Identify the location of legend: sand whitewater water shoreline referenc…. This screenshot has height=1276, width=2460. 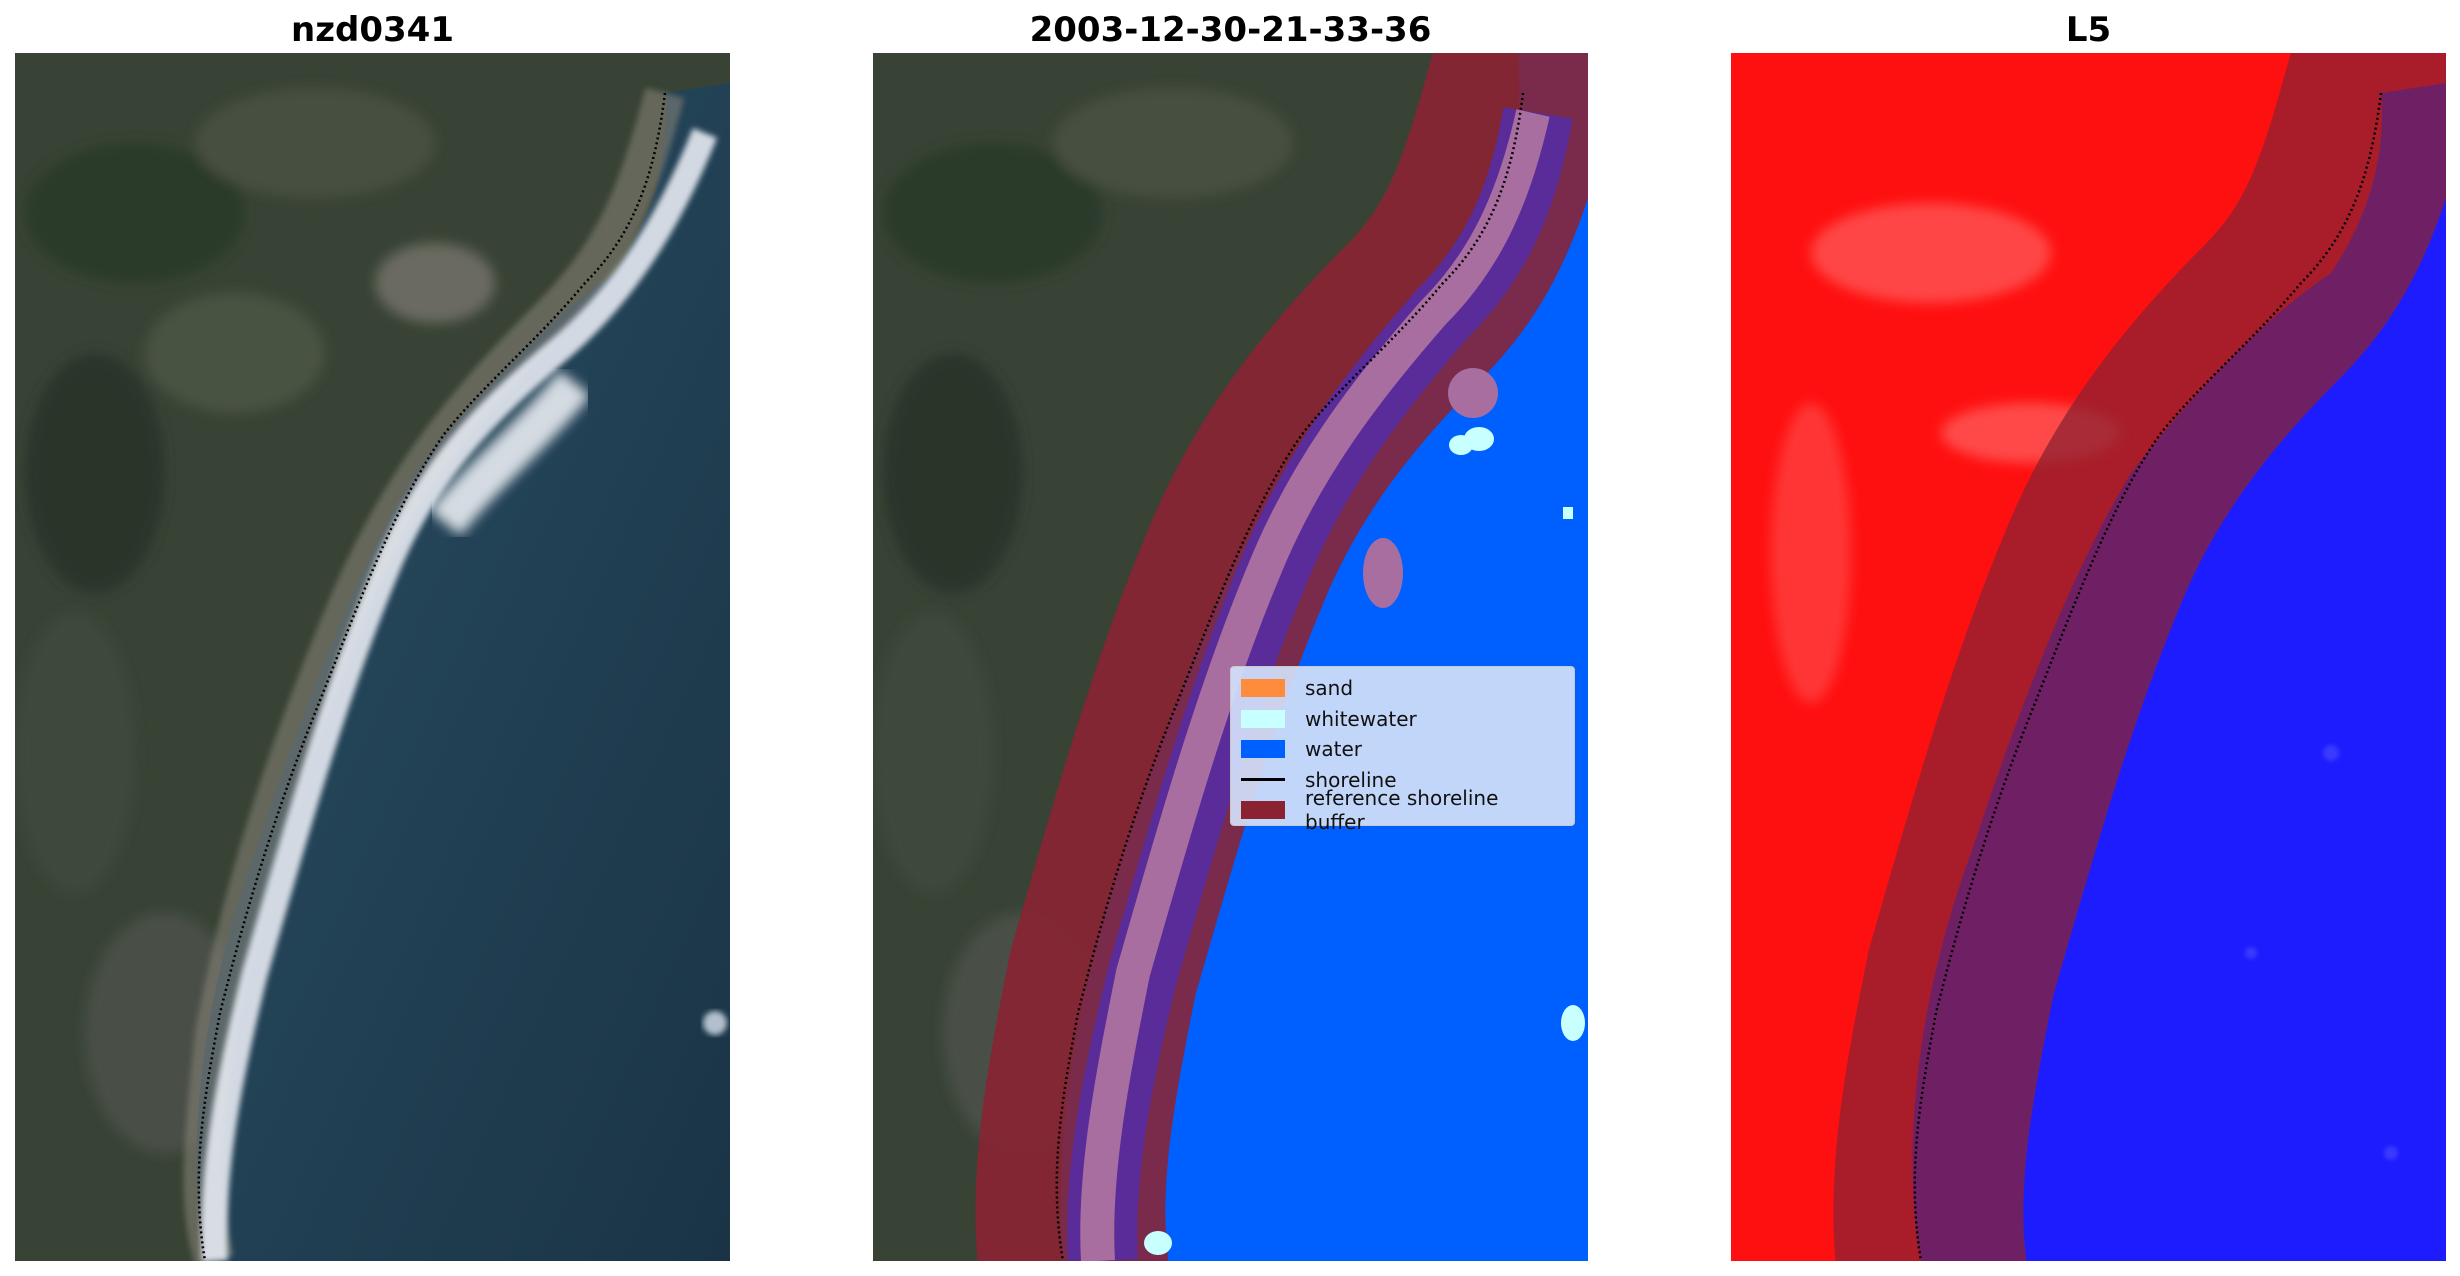
(1402, 750).